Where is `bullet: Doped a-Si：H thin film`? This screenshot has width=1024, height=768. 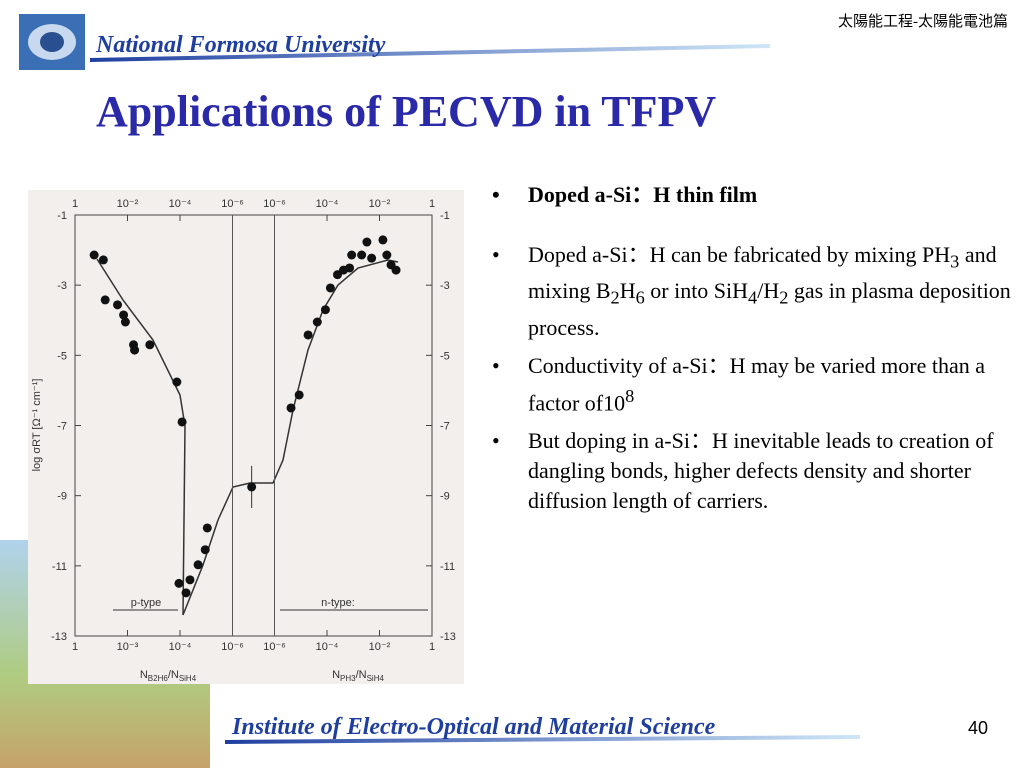
bullet: Doped a-Si：H thin film is located at coordinates (752, 195).